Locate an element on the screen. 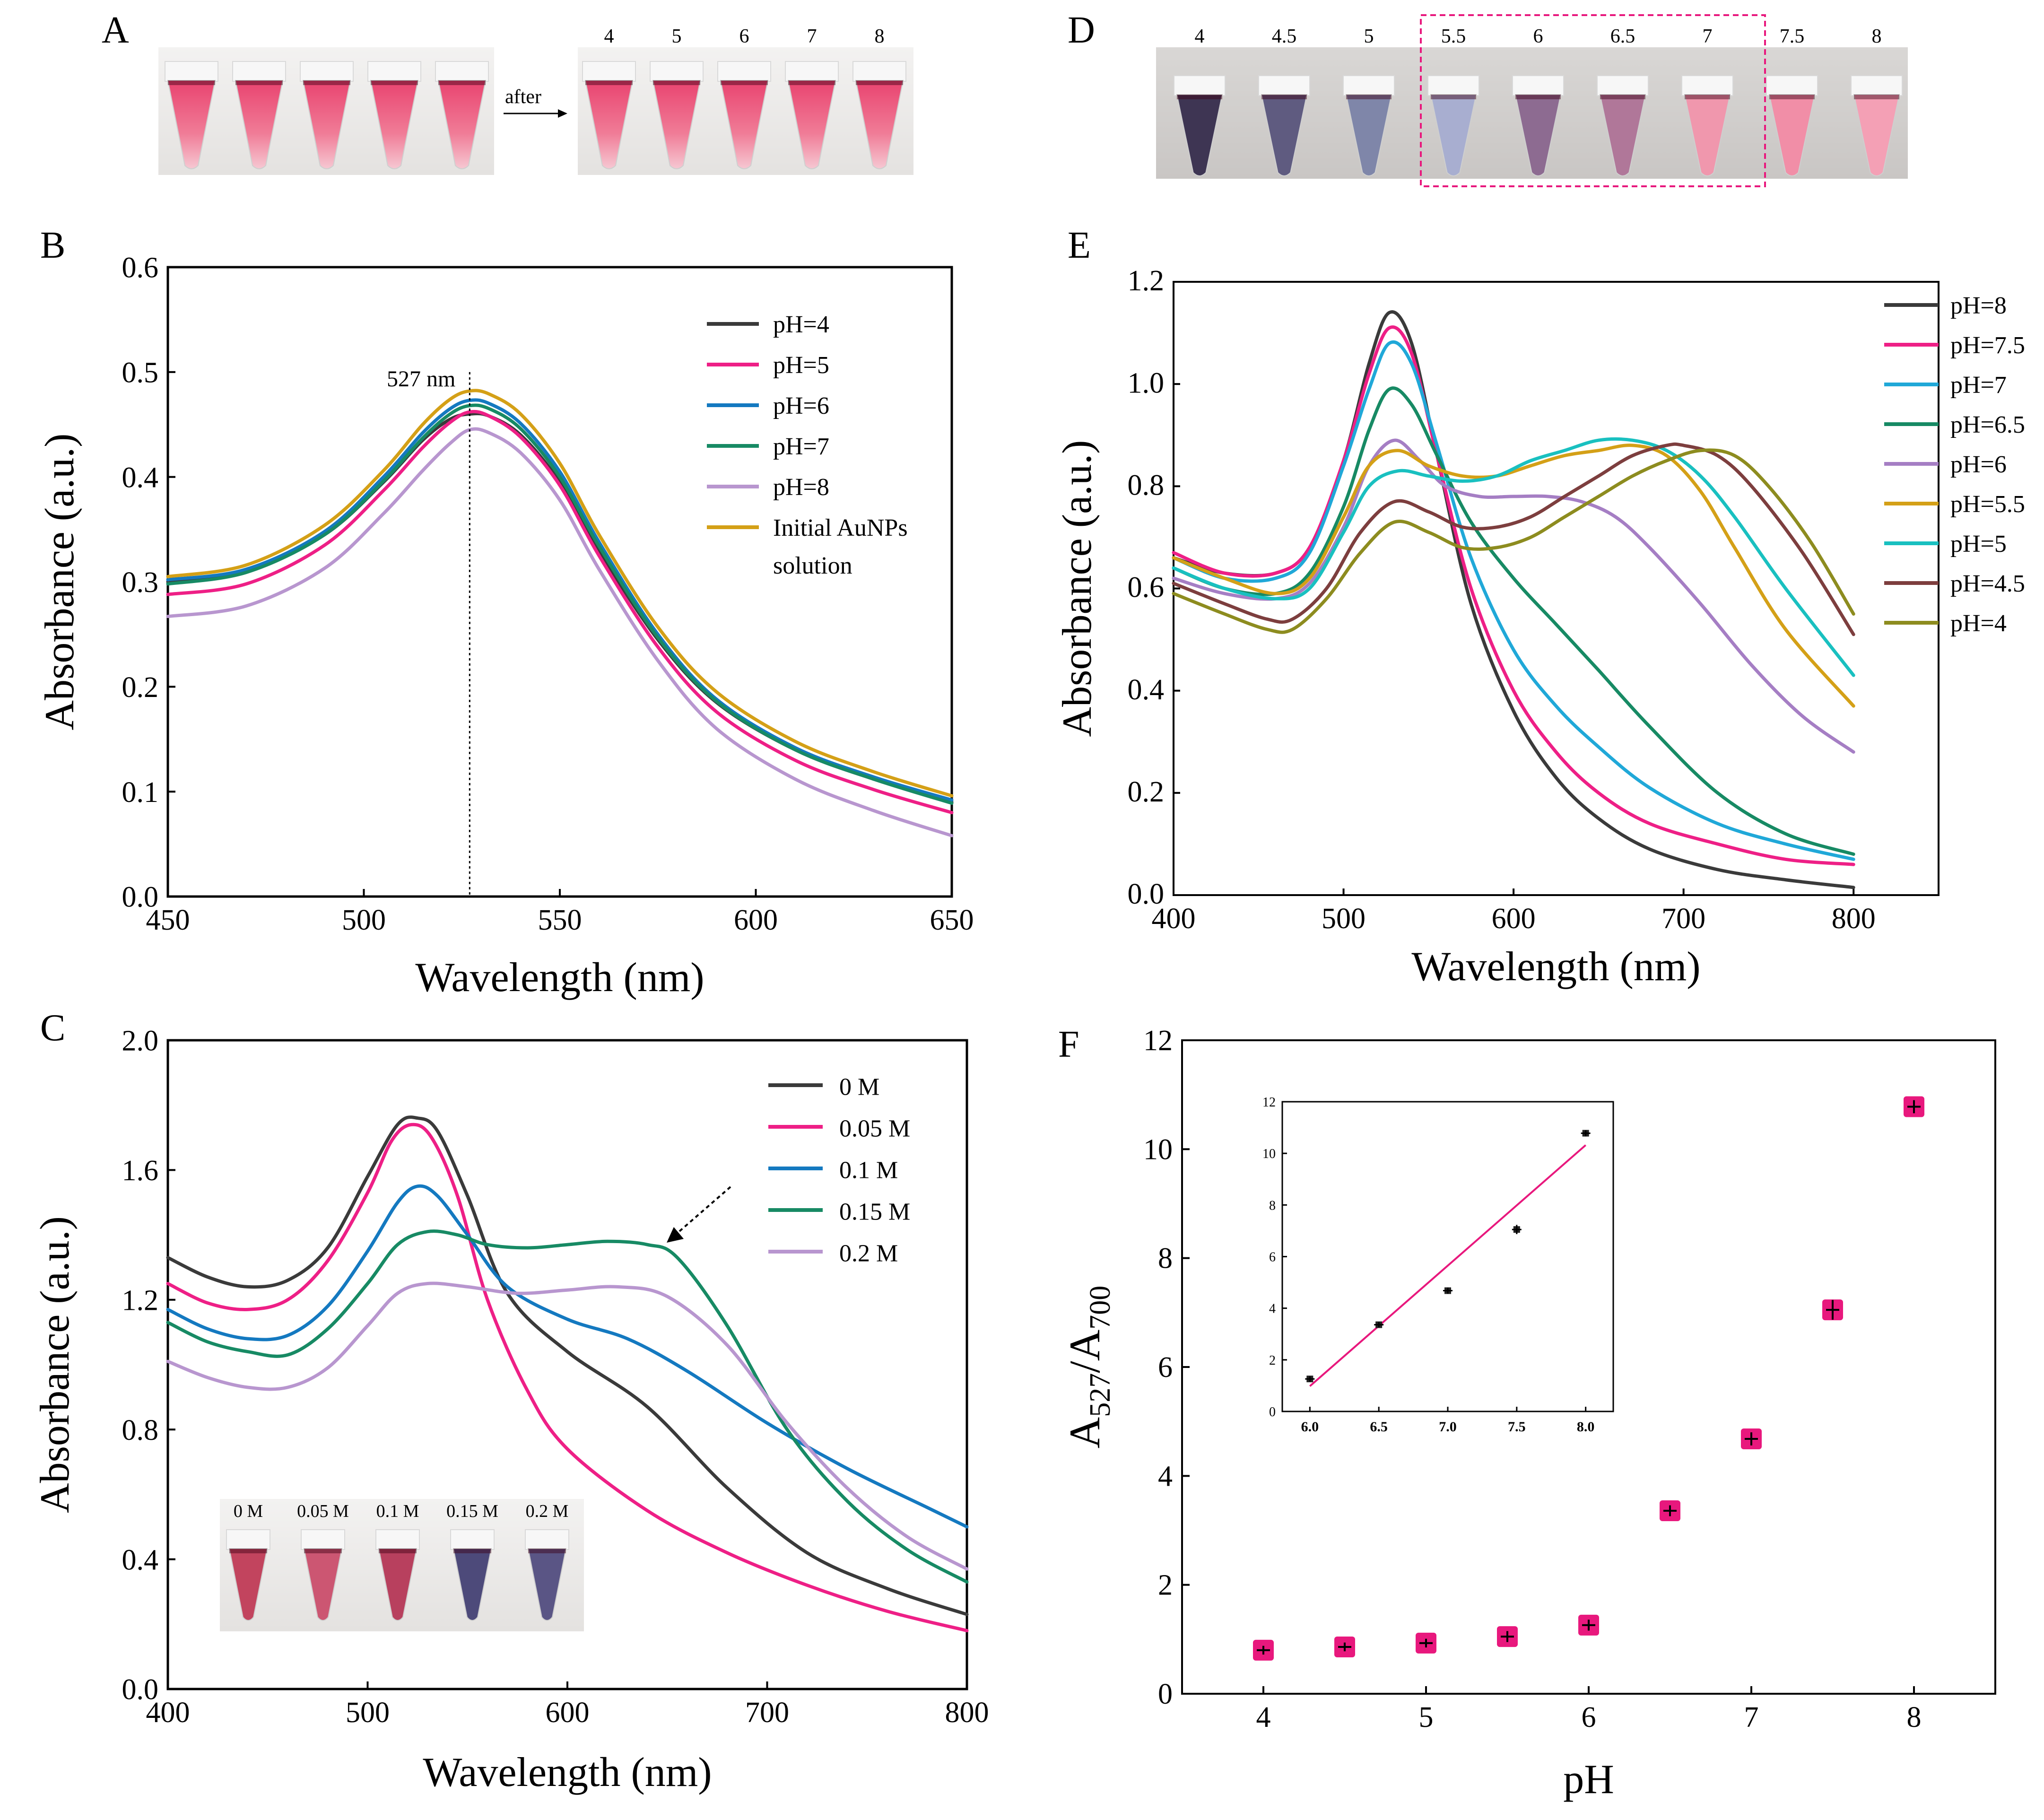 Image resolution: width=2044 pixels, height=1820 pixels. inset-y-tick-label: 4 is located at coordinates (1272, 1309).